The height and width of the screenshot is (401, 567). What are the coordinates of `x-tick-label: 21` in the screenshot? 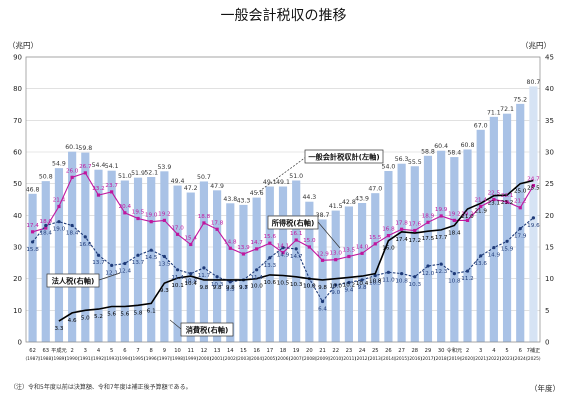 It's located at (322, 351).